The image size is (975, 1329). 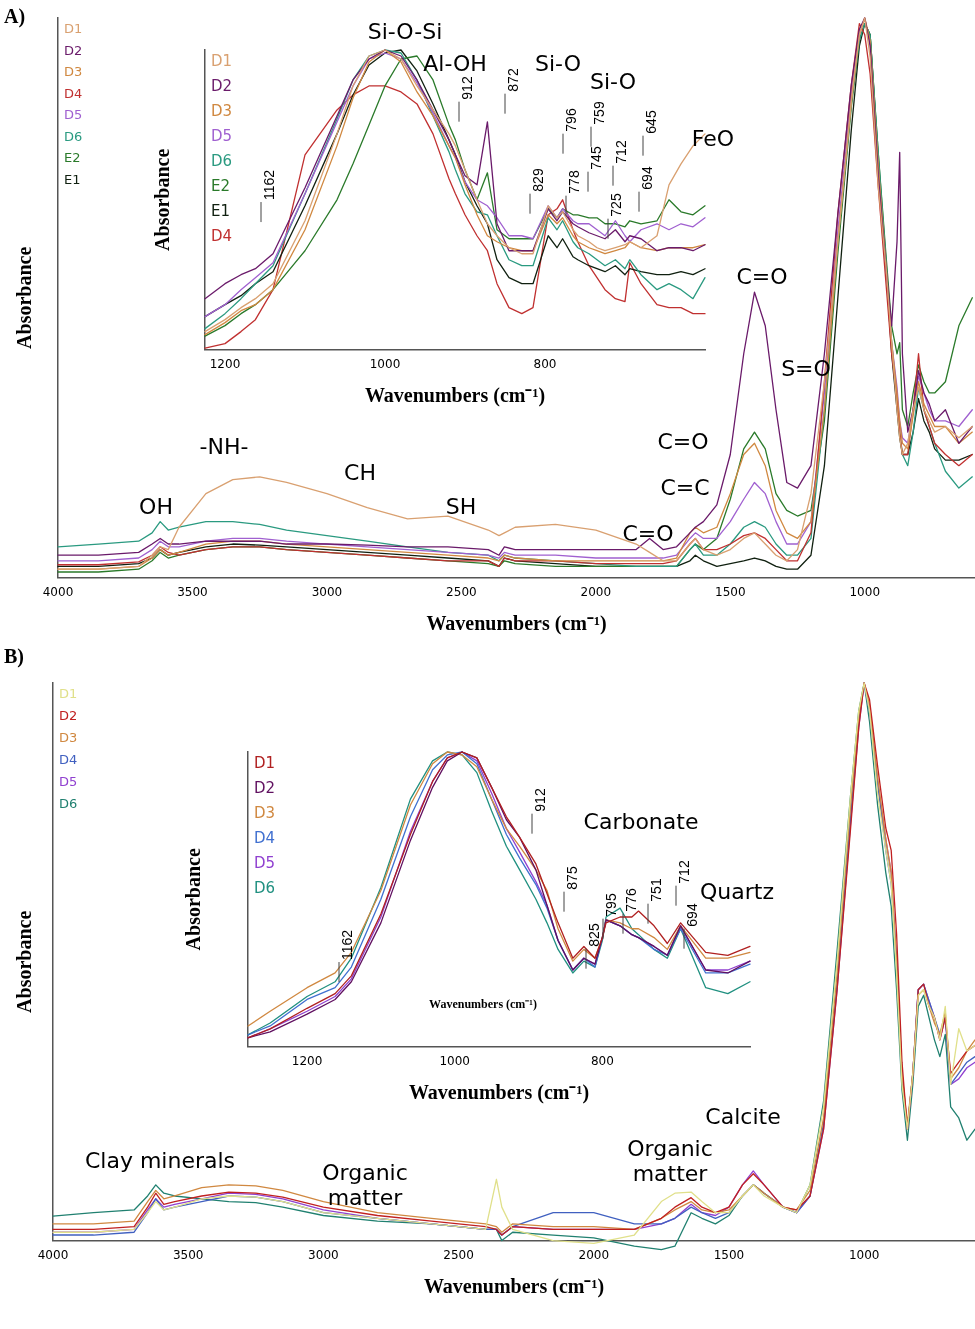 What do you see at coordinates (641, 821) in the screenshot?
I see `annotation: Carbonate` at bounding box center [641, 821].